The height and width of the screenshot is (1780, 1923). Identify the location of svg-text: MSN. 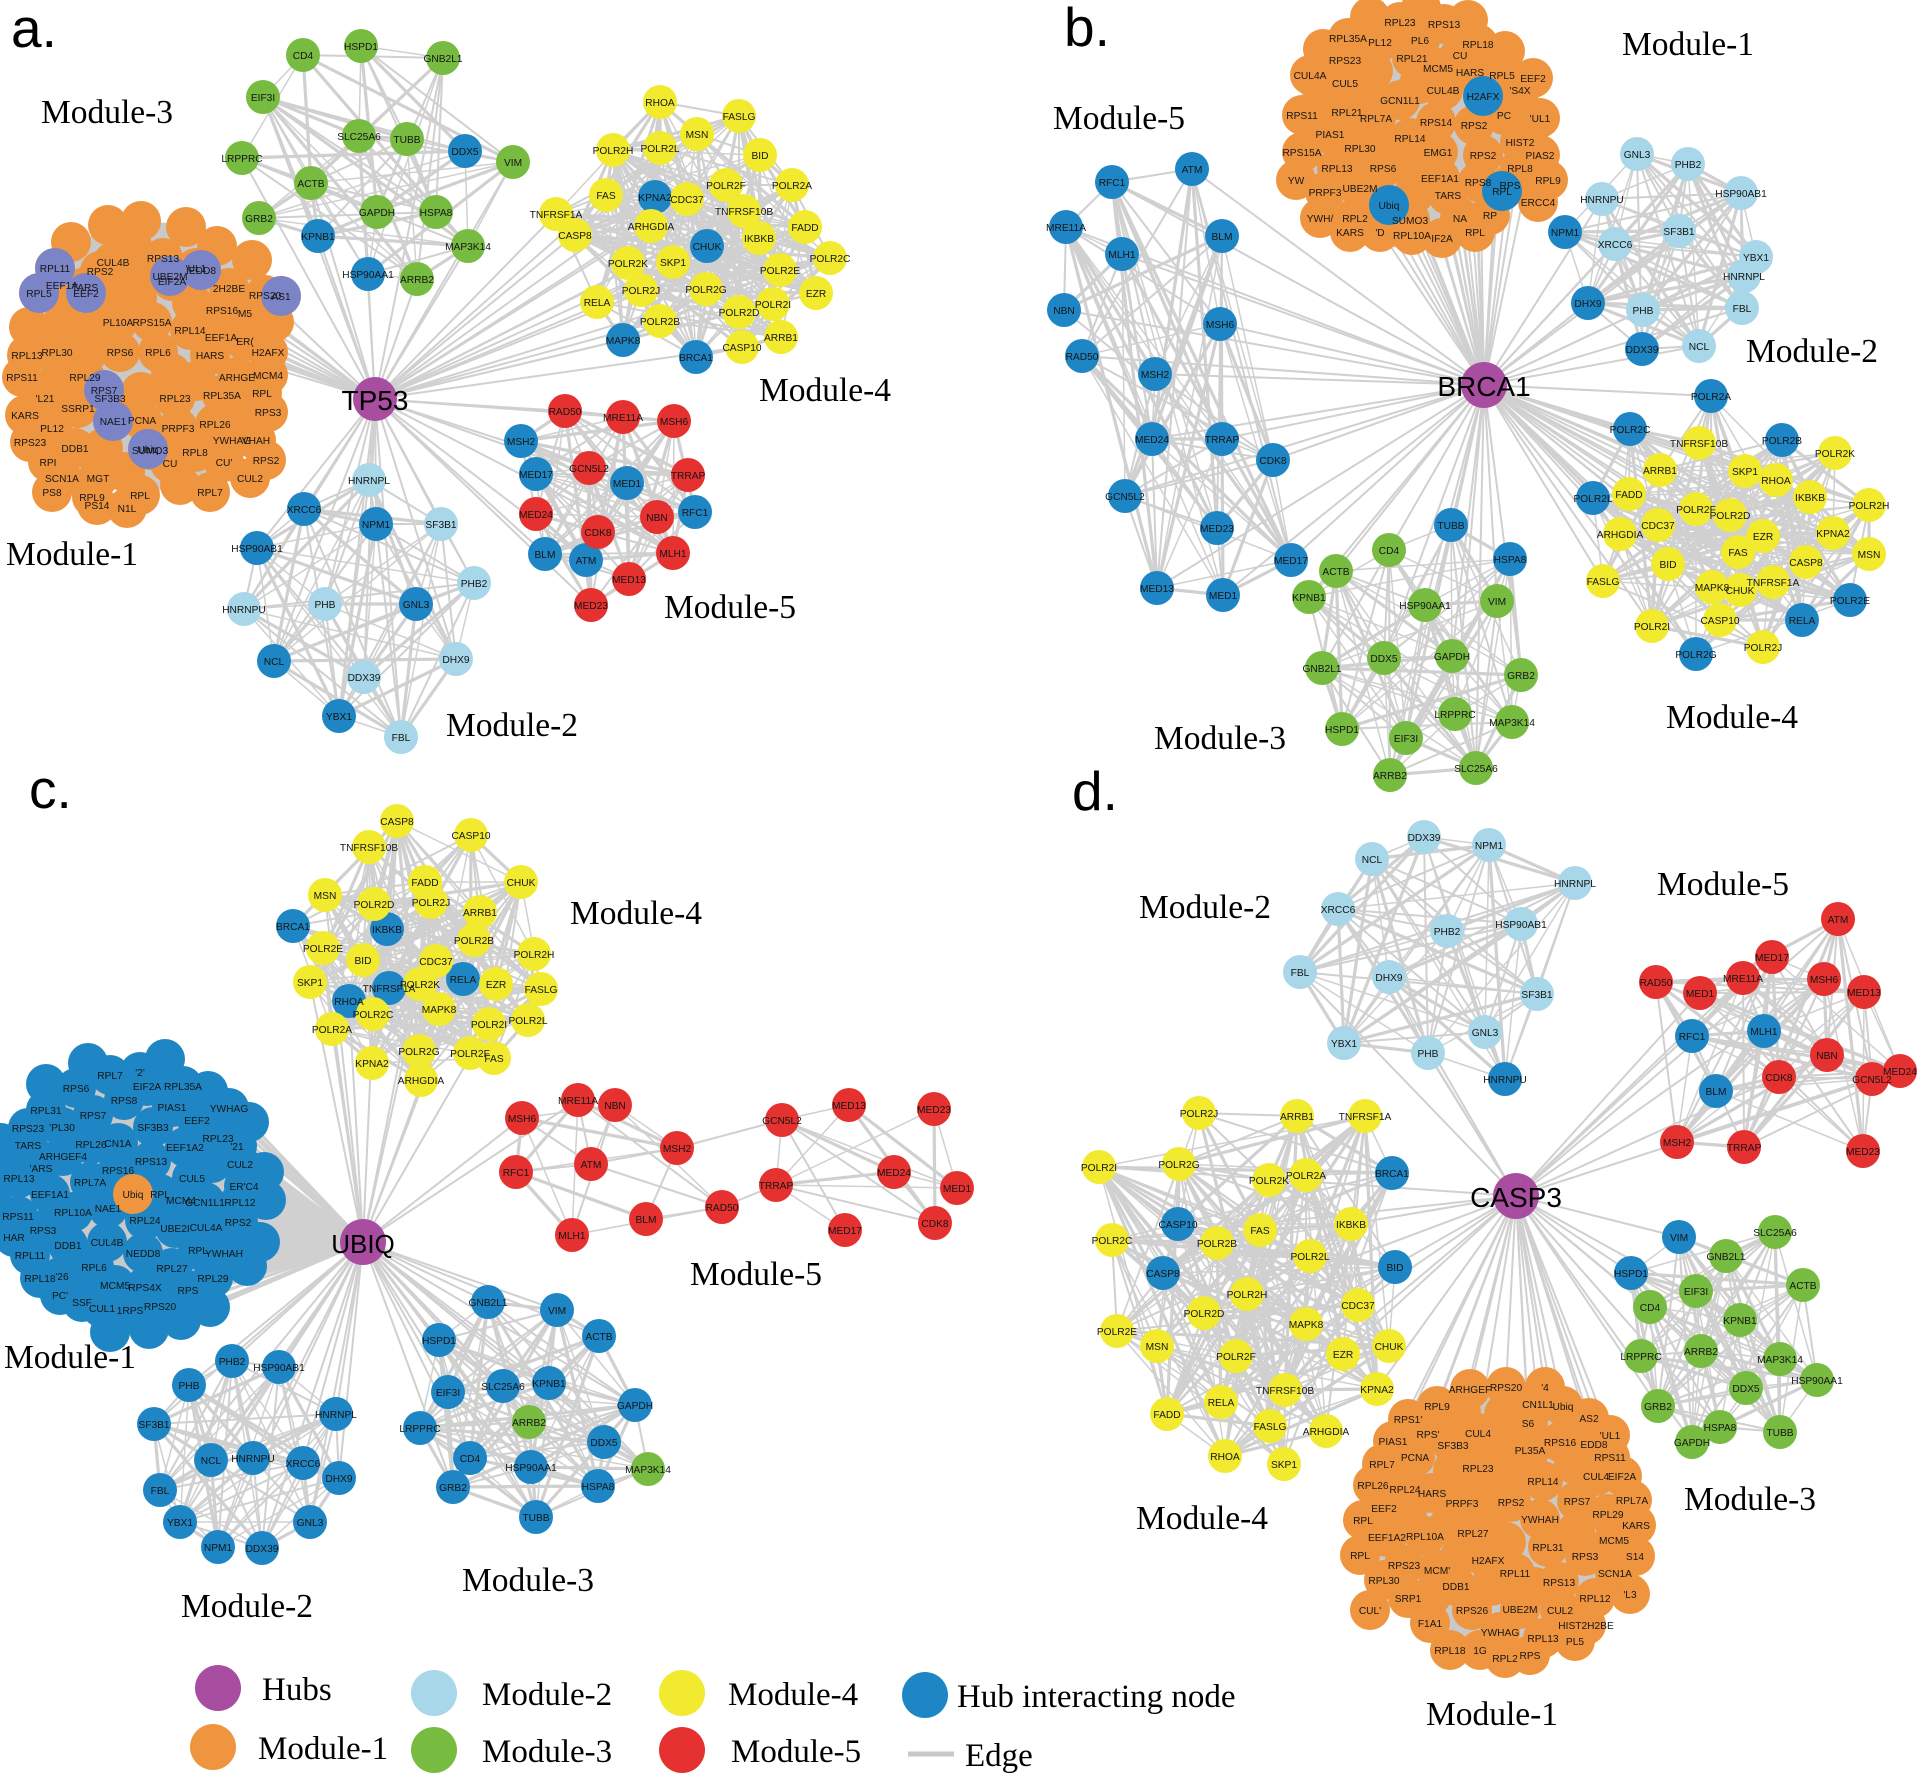
(1869, 555).